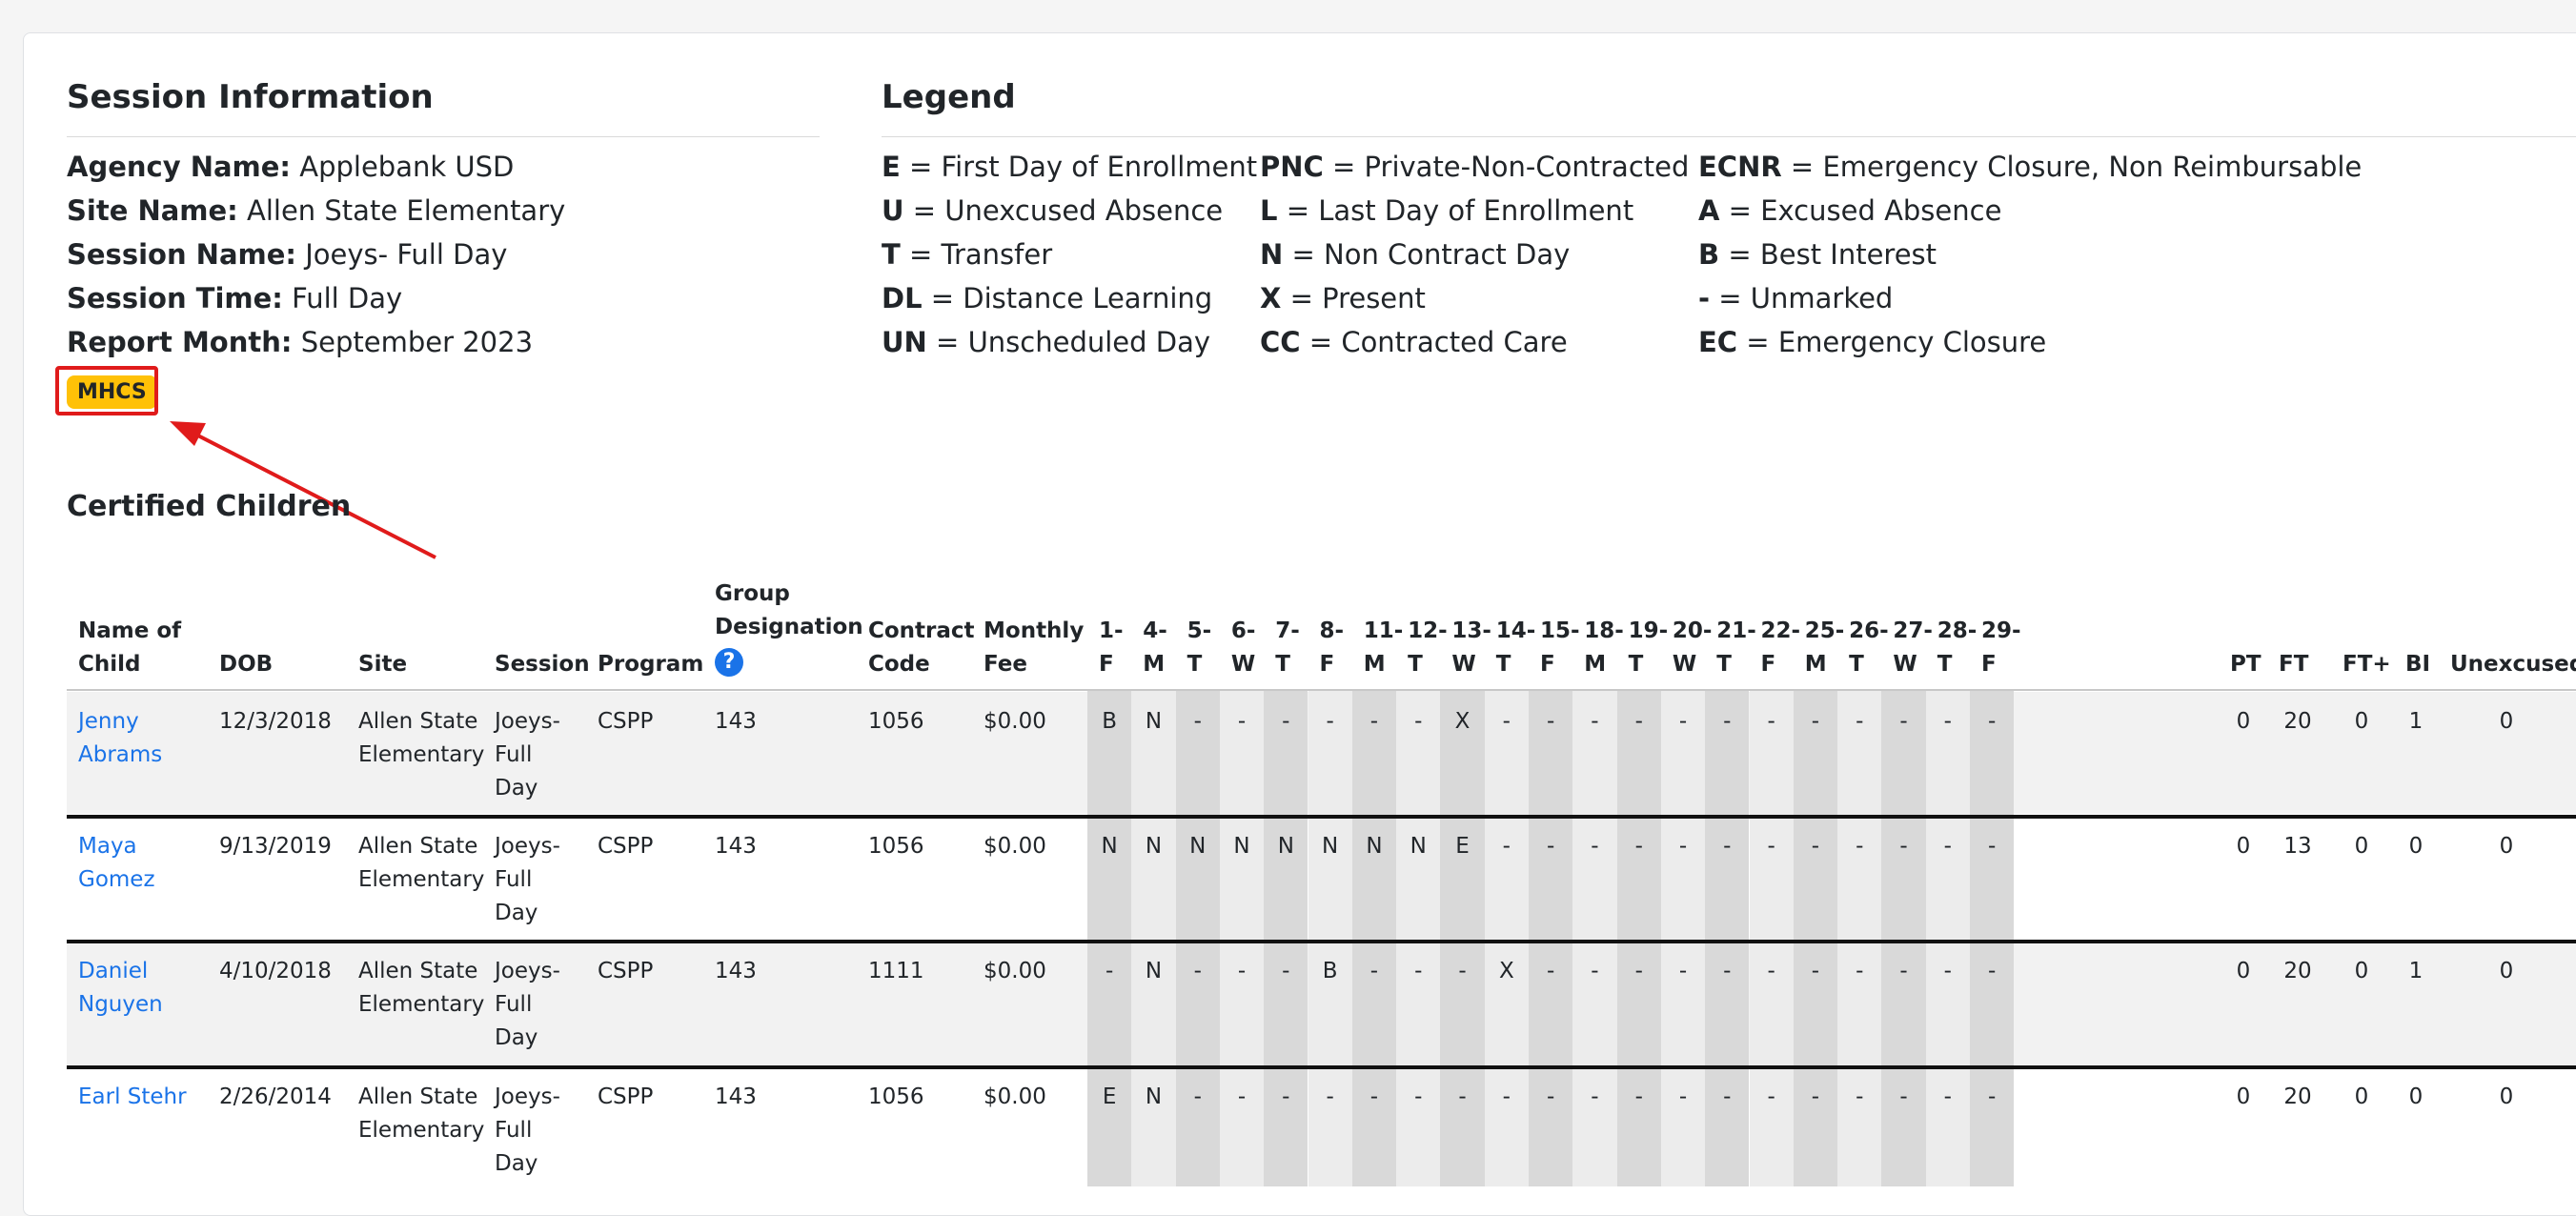 The image size is (2576, 1216). I want to click on month-label: Report Month:, so click(180, 342).